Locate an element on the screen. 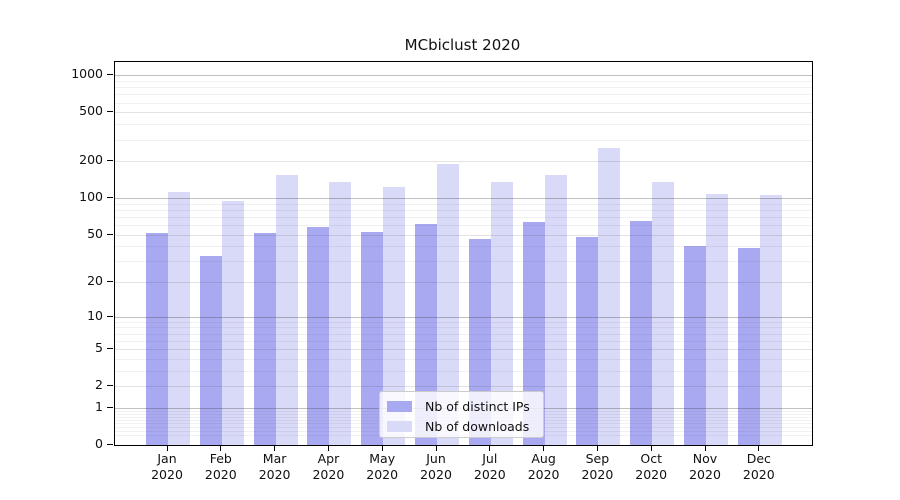 The image size is (900, 500). legend-swatch-downloads is located at coordinates (399, 426).